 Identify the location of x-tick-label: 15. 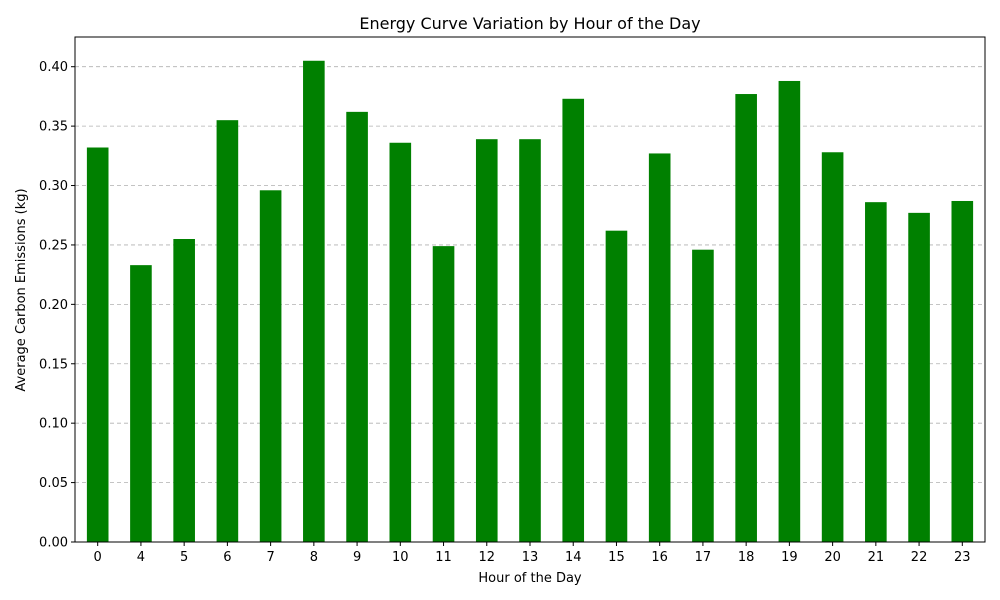
(616, 557).